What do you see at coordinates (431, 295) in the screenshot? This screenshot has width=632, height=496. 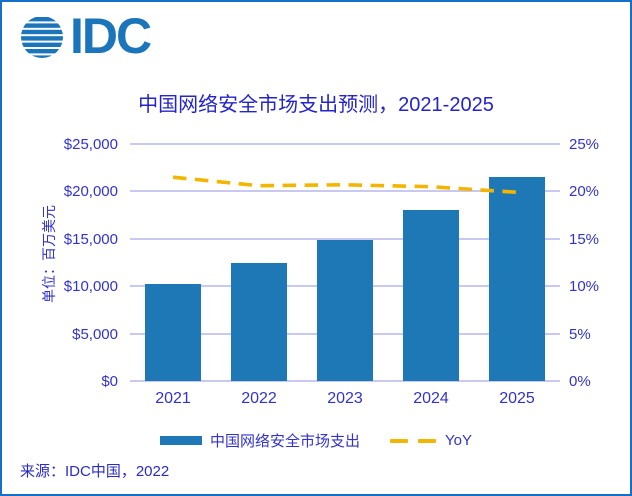 I see `bar-2024` at bounding box center [431, 295].